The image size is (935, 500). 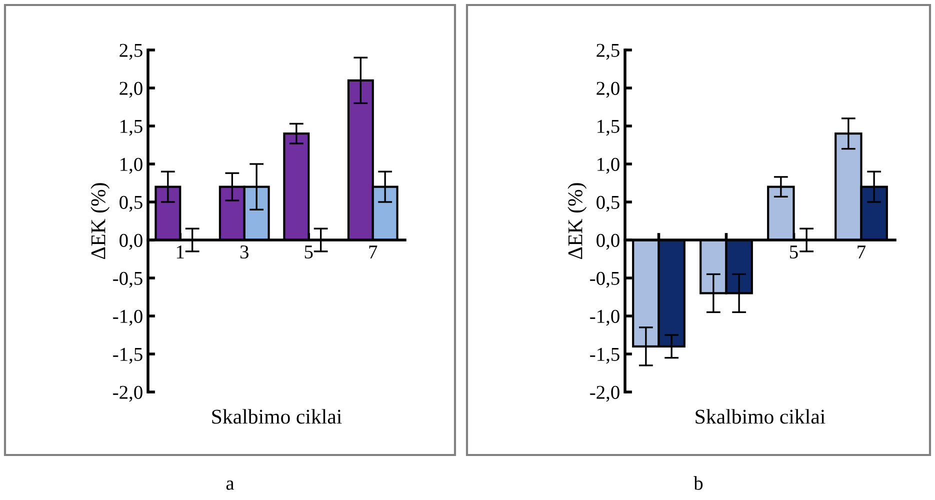 What do you see at coordinates (698, 483) in the screenshot?
I see `text: b` at bounding box center [698, 483].